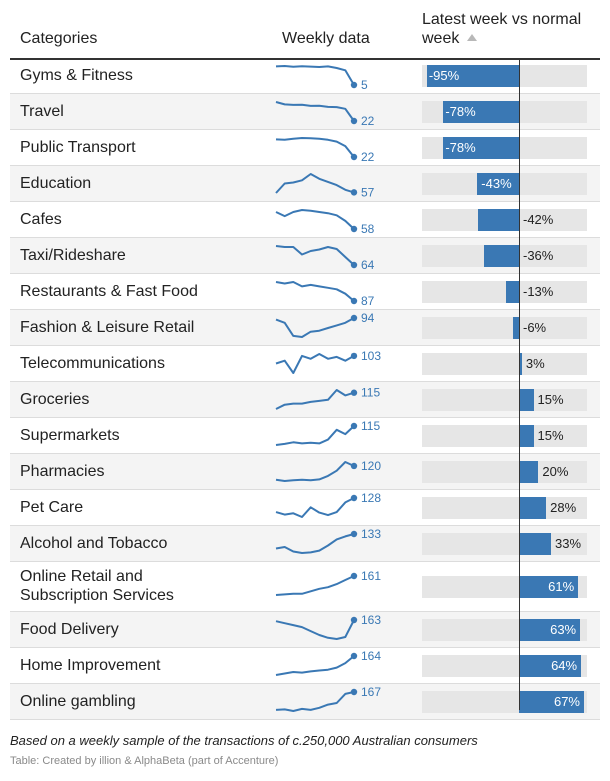 This screenshot has height=781, width=610. I want to click on bar-track: -13%, so click(504, 291).